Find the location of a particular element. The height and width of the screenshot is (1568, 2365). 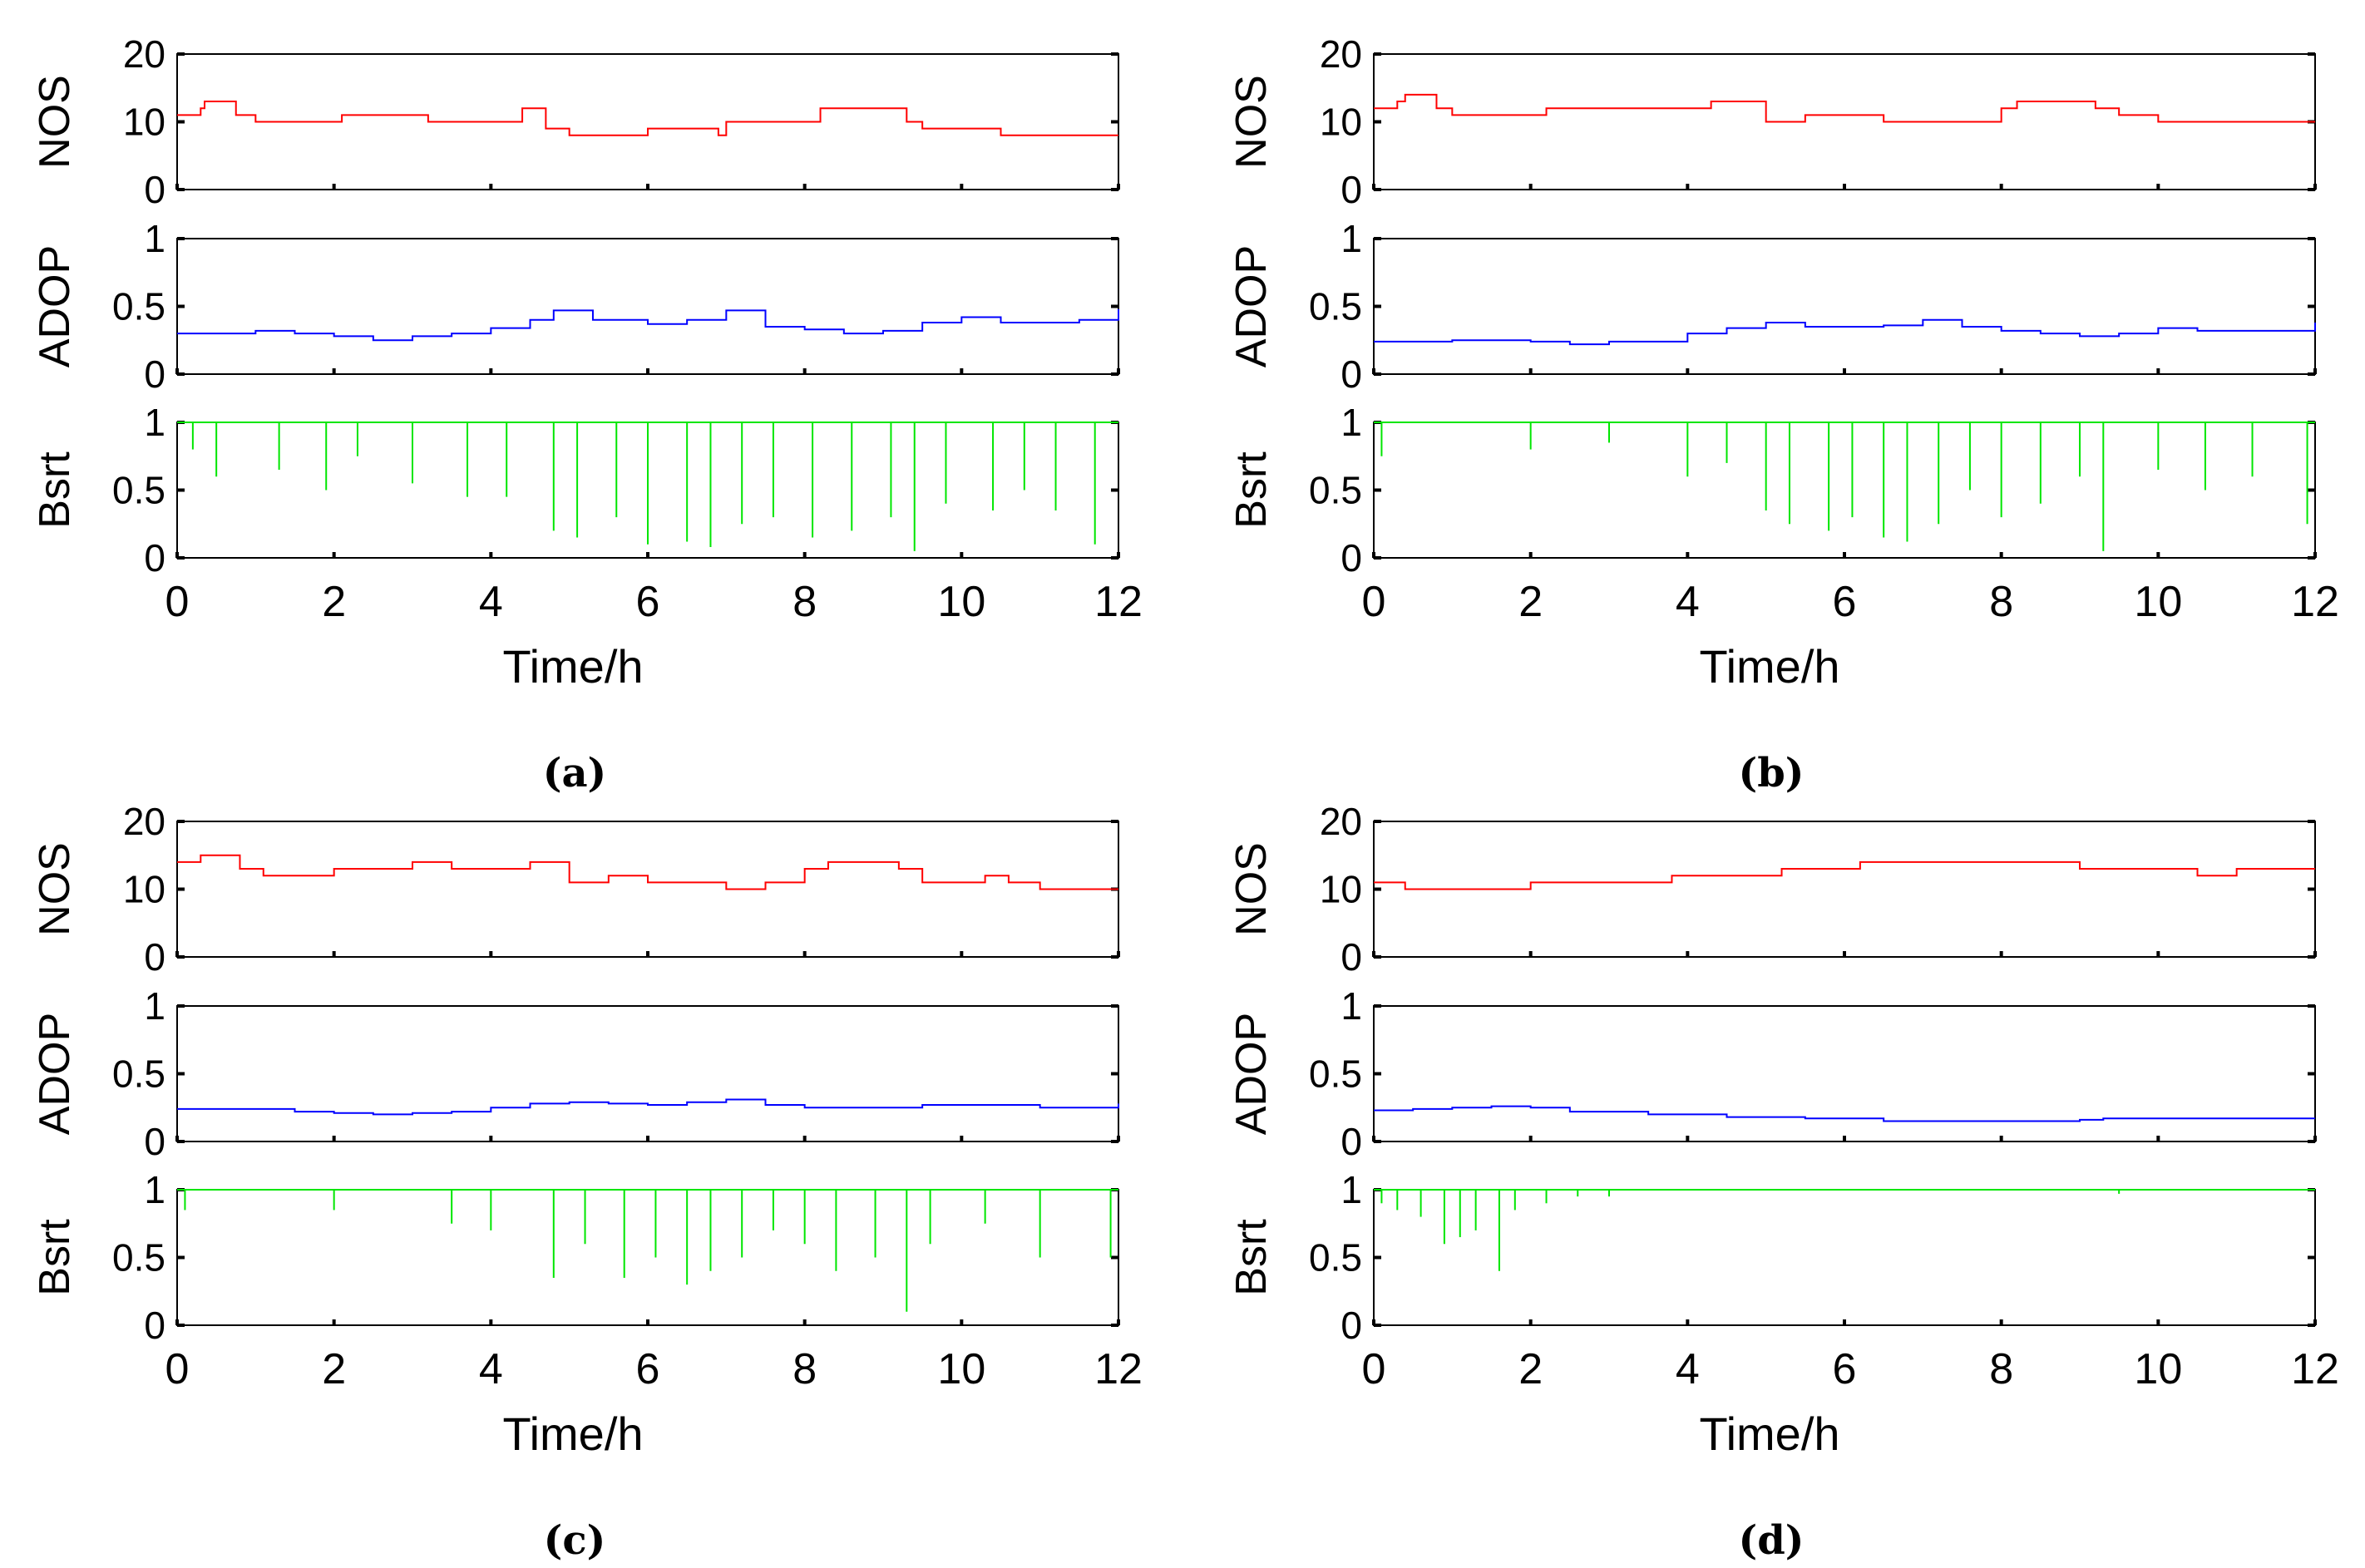

panel-caption: (c) is located at coordinates (575, 1540).